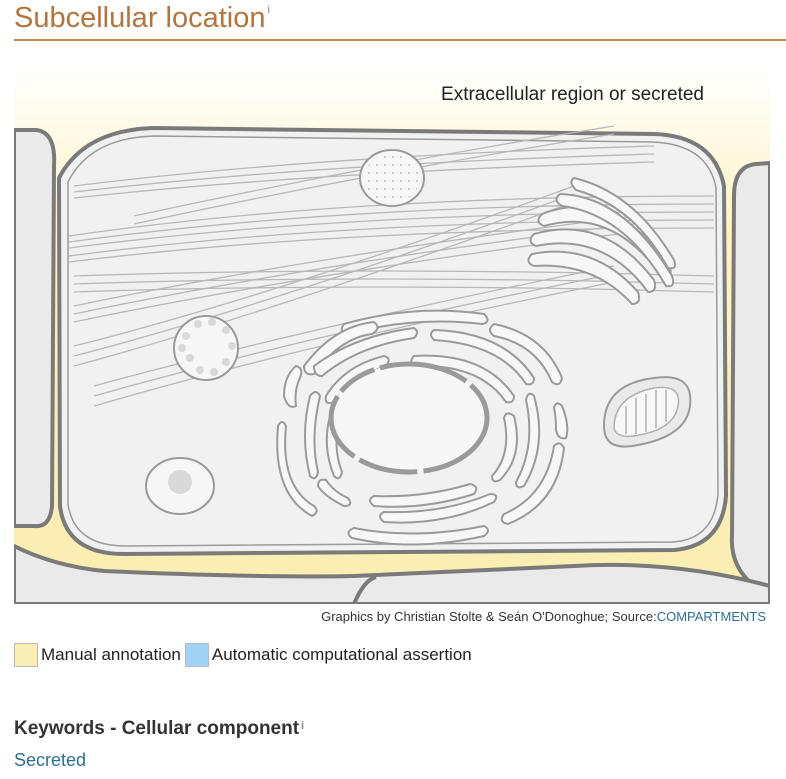  I want to click on bottom-cell-divider, so click(364, 589).